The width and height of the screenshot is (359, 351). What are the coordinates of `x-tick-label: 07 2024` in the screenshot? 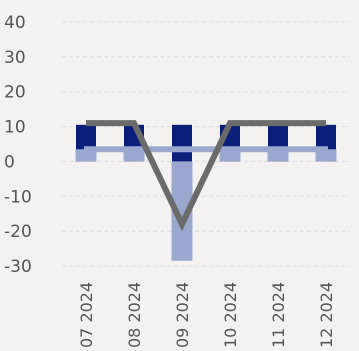 It's located at (86, 315).